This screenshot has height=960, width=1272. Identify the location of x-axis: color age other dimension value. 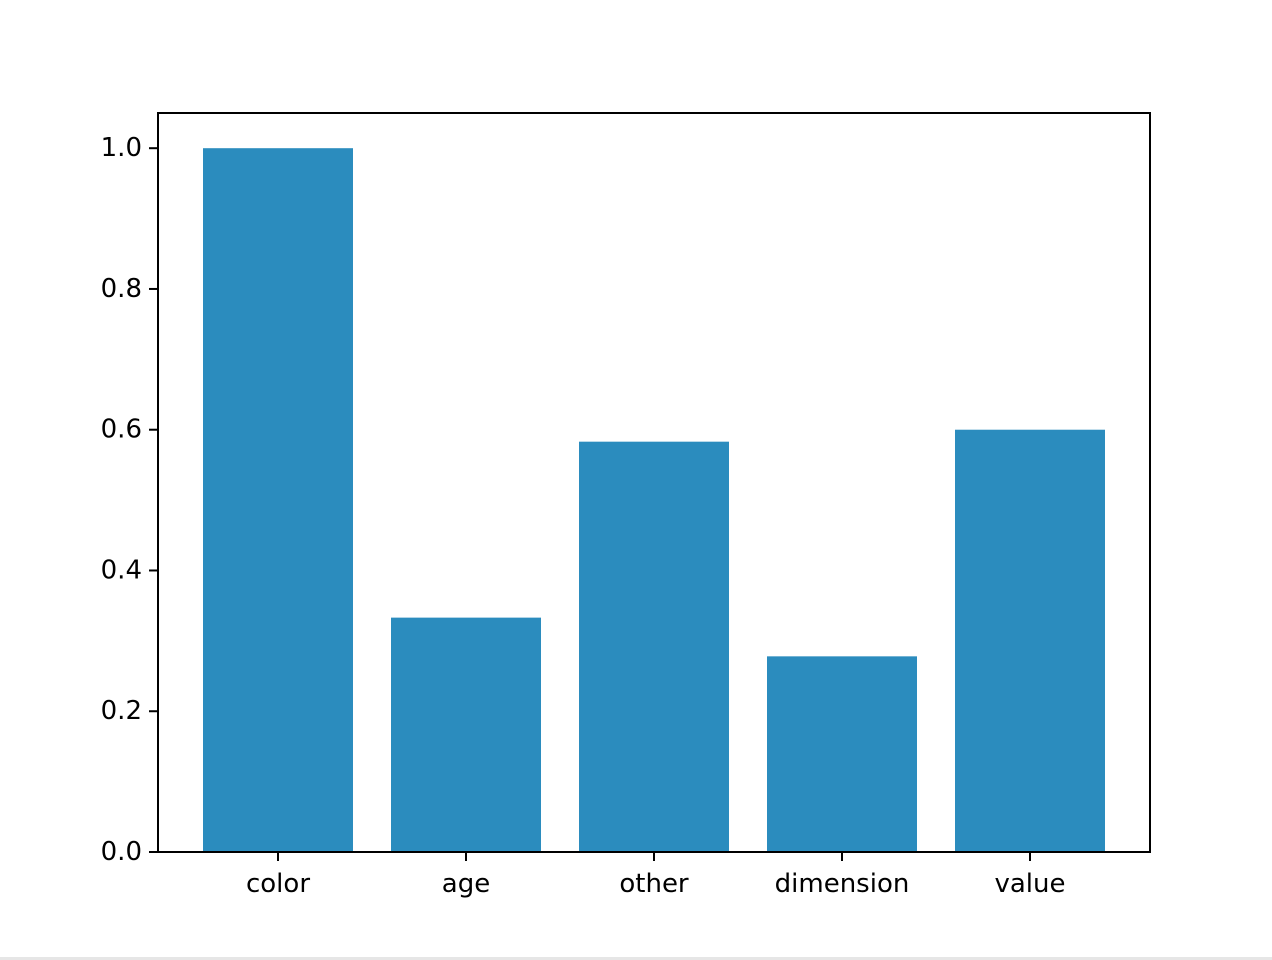
(656, 875).